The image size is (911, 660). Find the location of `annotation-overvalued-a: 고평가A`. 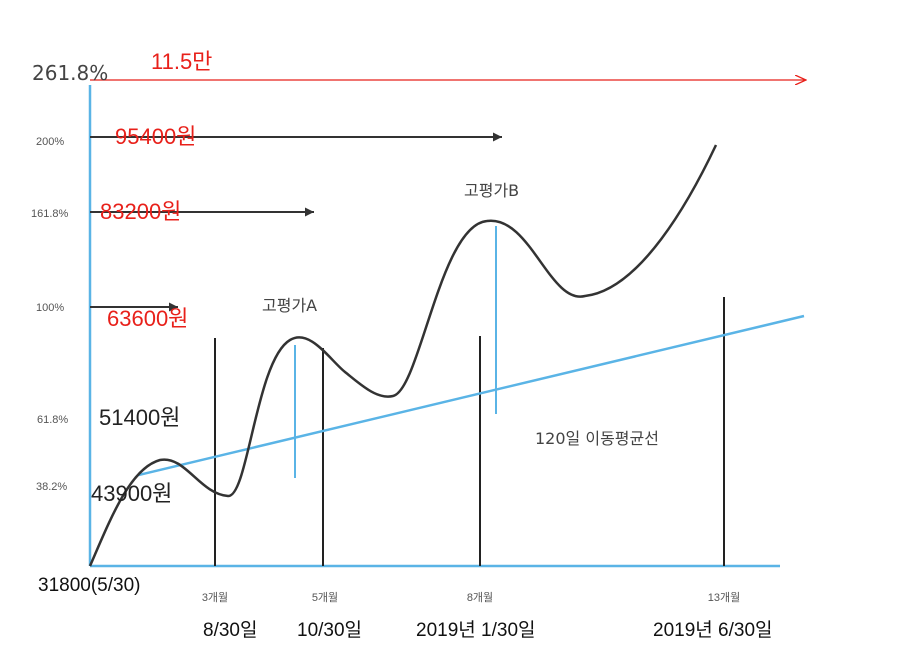

annotation-overvalued-a: 고평가A is located at coordinates (289, 305).